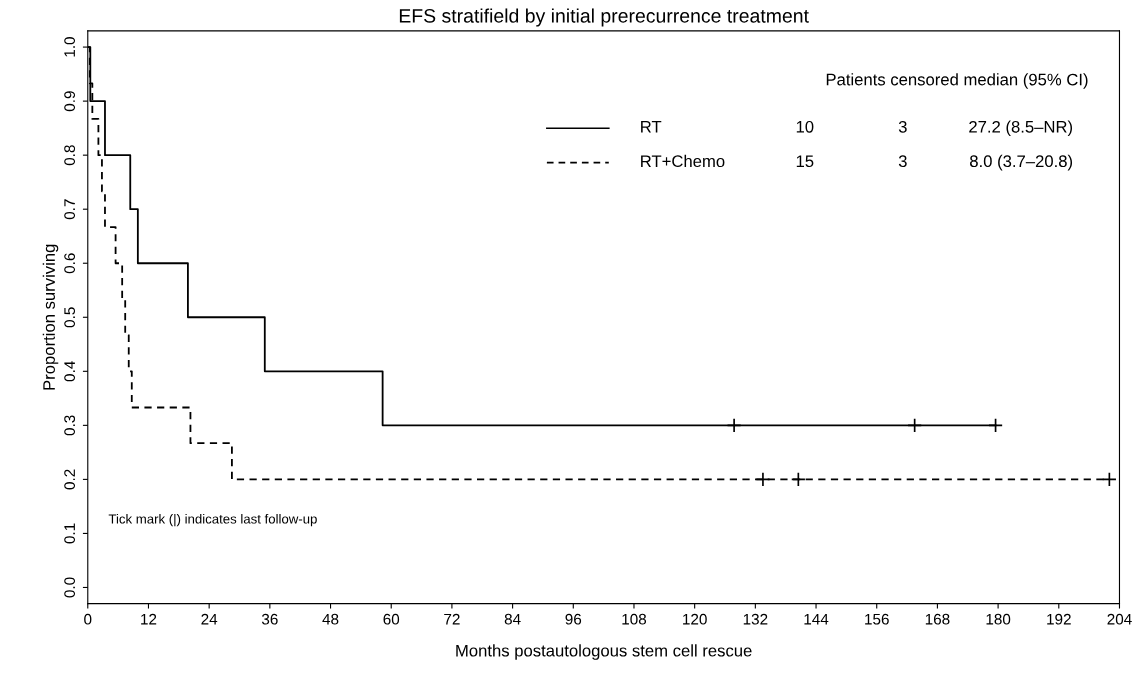 The image size is (1140, 686). What do you see at coordinates (70, 209) in the screenshot?
I see `y-tick-label: 0.7` at bounding box center [70, 209].